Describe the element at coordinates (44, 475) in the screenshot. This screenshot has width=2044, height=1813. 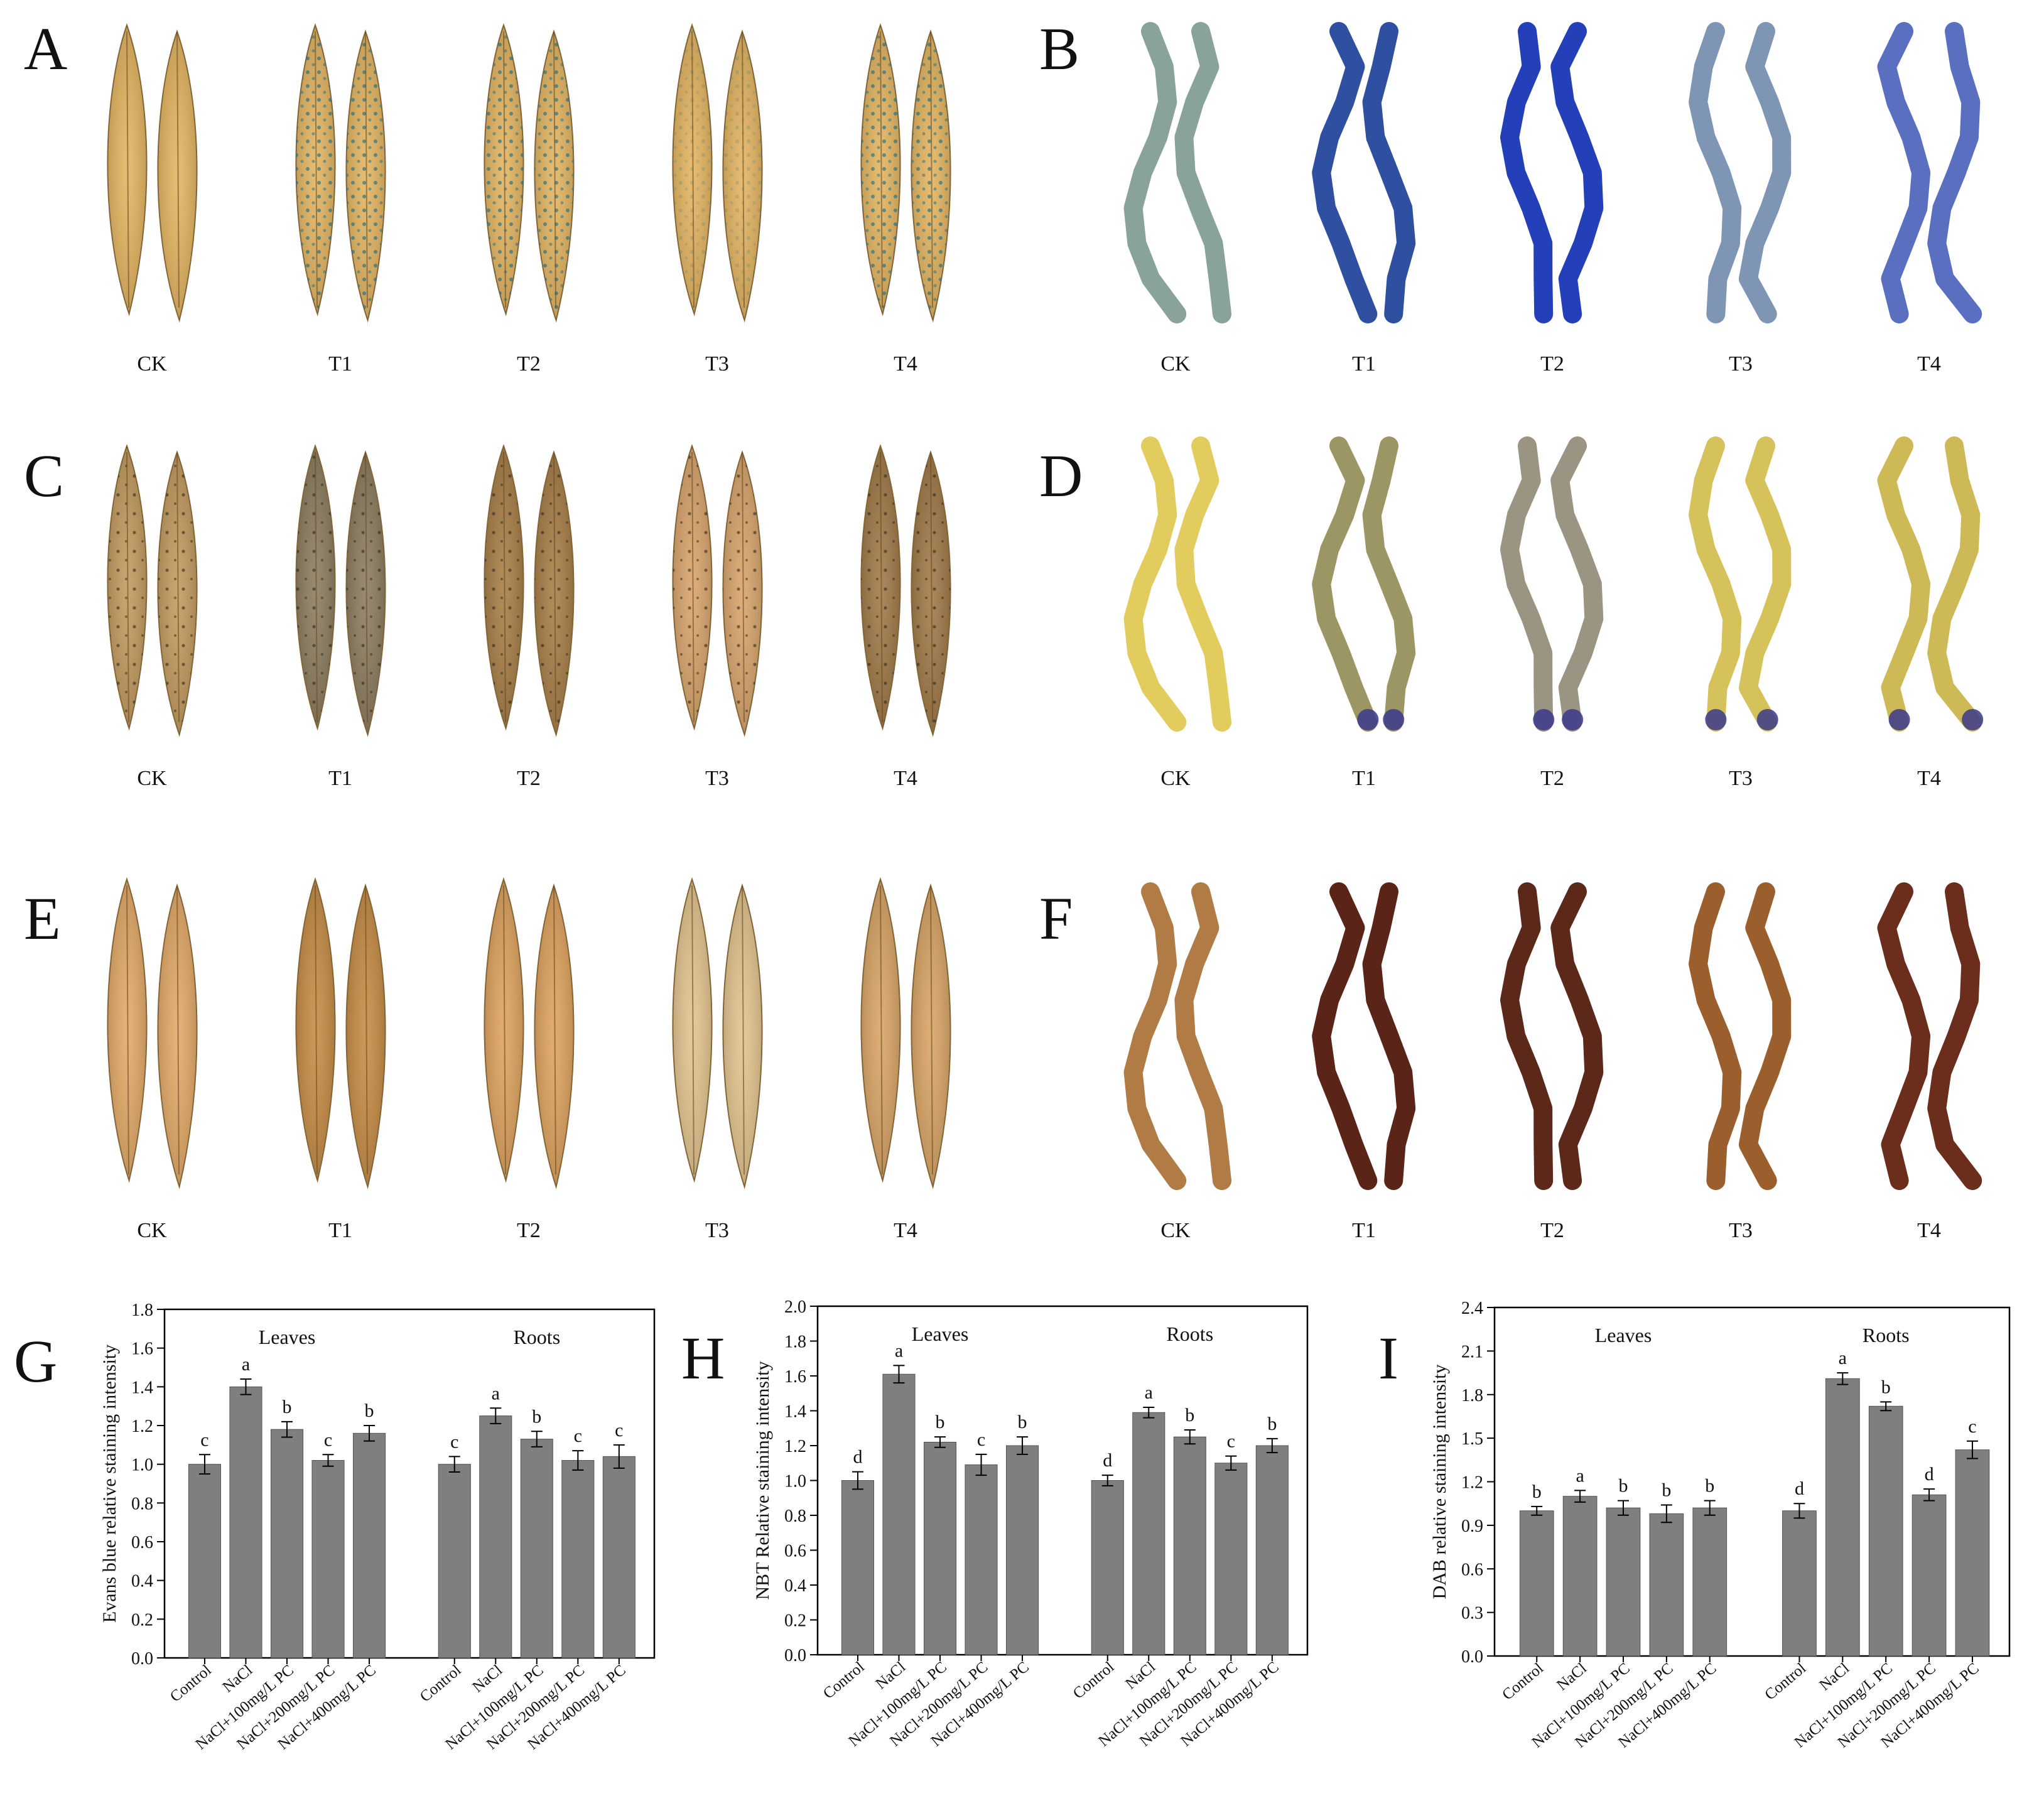
I see `panel-c-letter: C` at that location.